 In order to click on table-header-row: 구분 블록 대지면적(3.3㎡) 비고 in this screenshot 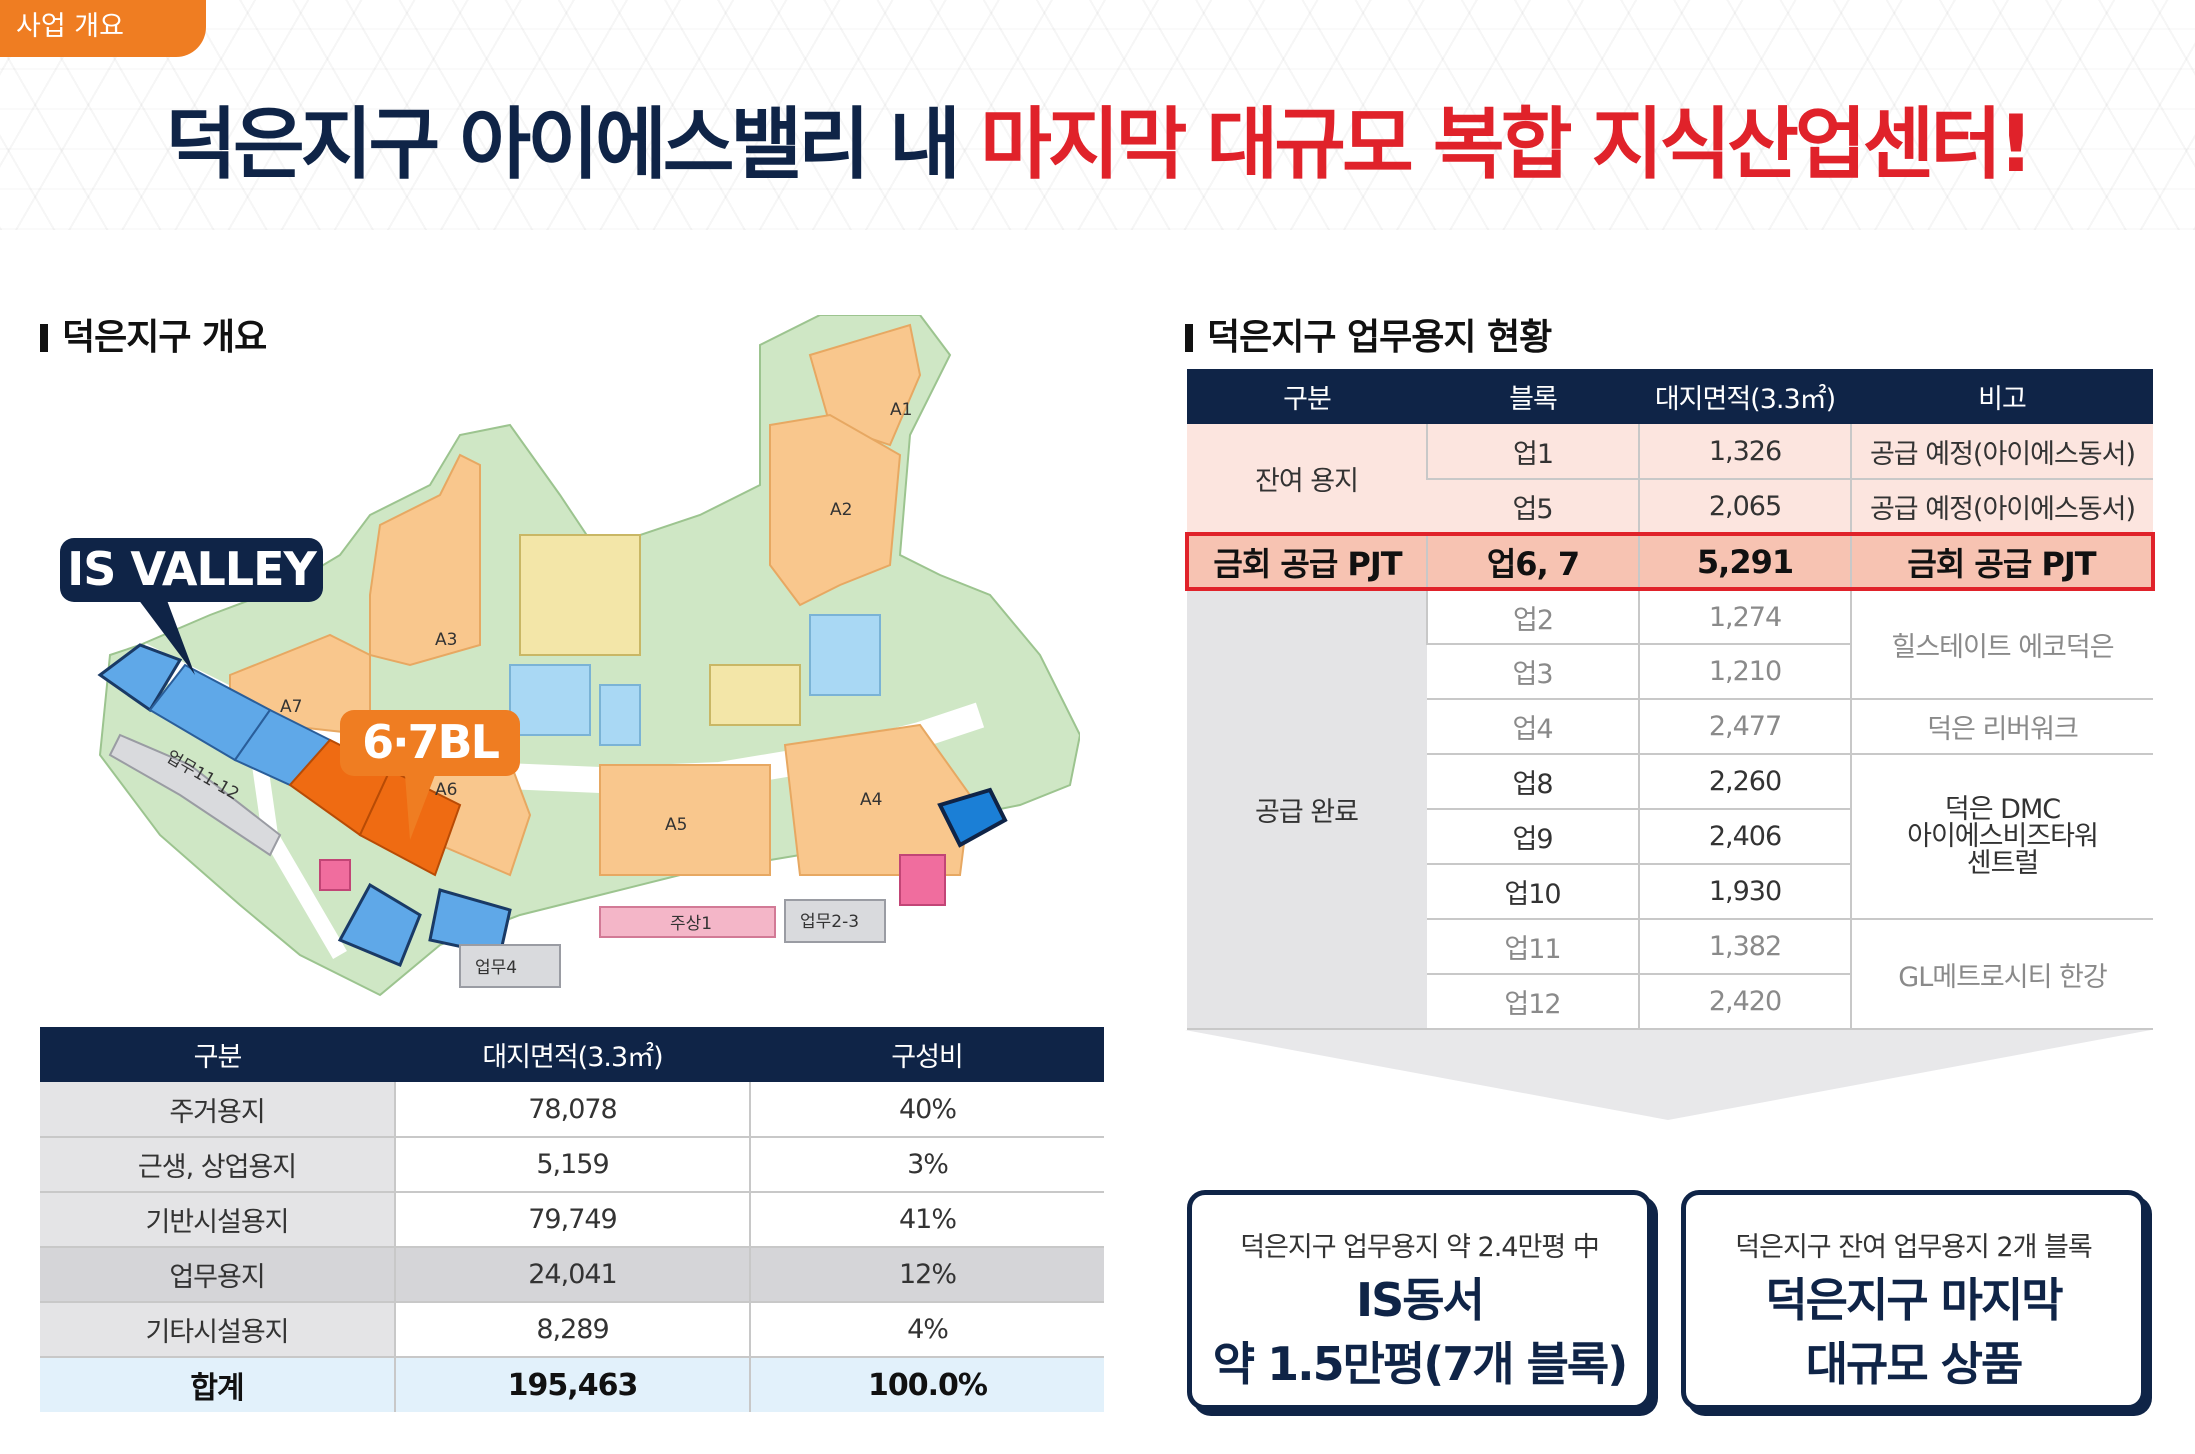, I will do `click(1670, 396)`.